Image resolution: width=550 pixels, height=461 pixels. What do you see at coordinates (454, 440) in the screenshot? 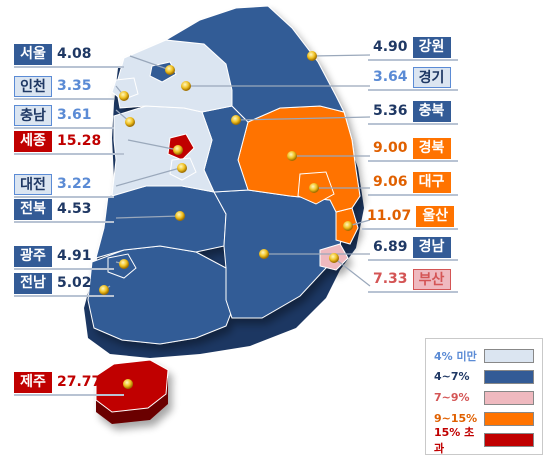
I see `legend-label: 15% 초과` at bounding box center [454, 440].